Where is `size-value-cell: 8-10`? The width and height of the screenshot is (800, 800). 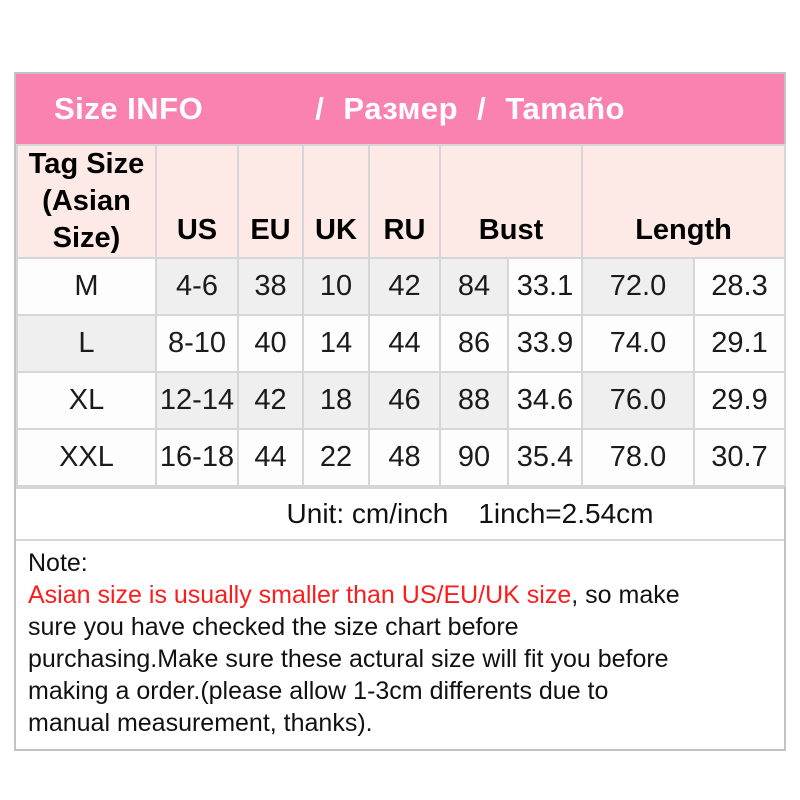
size-value-cell: 8-10 is located at coordinates (197, 343).